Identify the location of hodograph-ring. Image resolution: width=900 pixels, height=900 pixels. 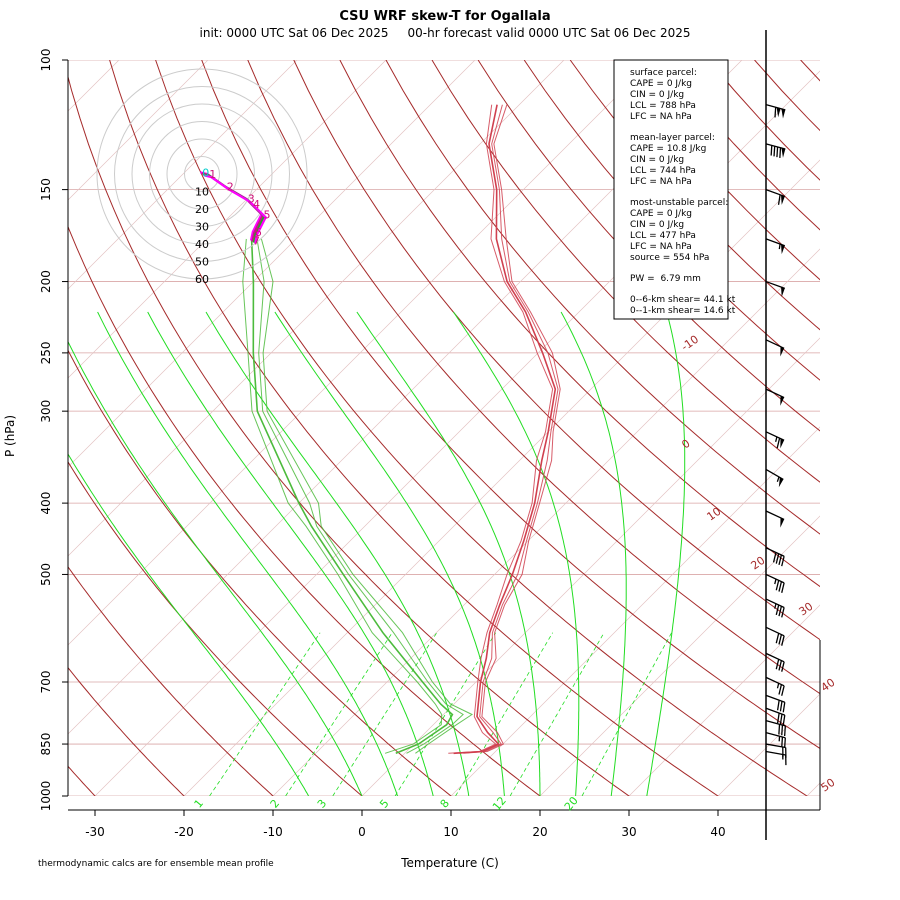
(202, 174).